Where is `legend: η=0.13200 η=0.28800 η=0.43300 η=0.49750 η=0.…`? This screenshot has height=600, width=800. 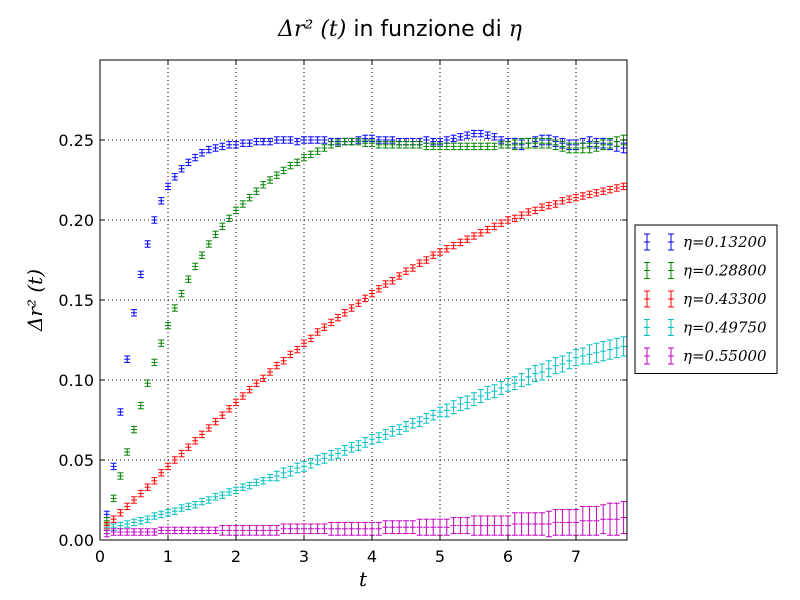
legend: η=0.13200 η=0.28800 η=0.43300 η=0.49750 η=0.… is located at coordinates (706, 299).